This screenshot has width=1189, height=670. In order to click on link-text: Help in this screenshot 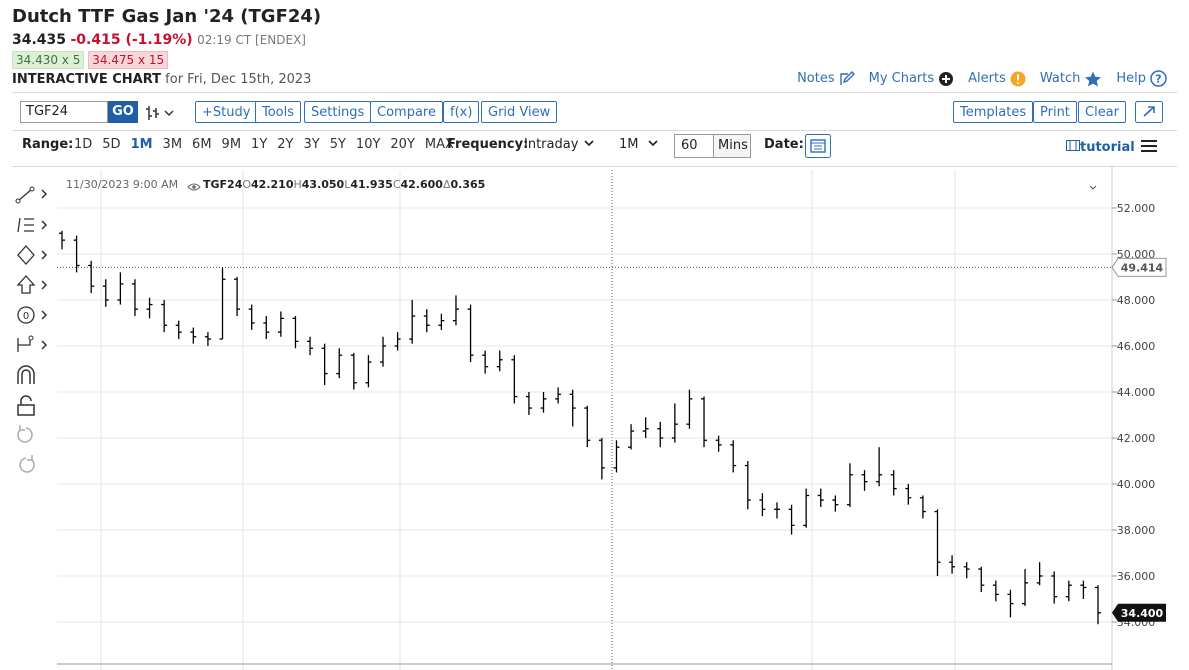, I will do `click(1131, 78)`.